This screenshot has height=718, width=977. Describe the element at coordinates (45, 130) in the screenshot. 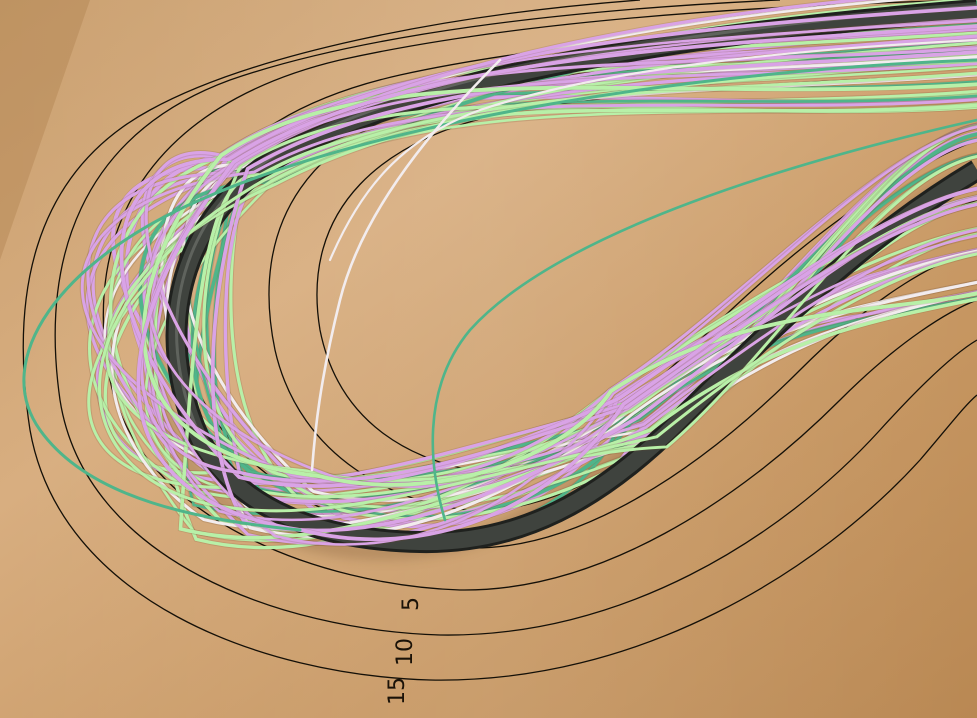

I see `surface-edge-shadow` at that location.